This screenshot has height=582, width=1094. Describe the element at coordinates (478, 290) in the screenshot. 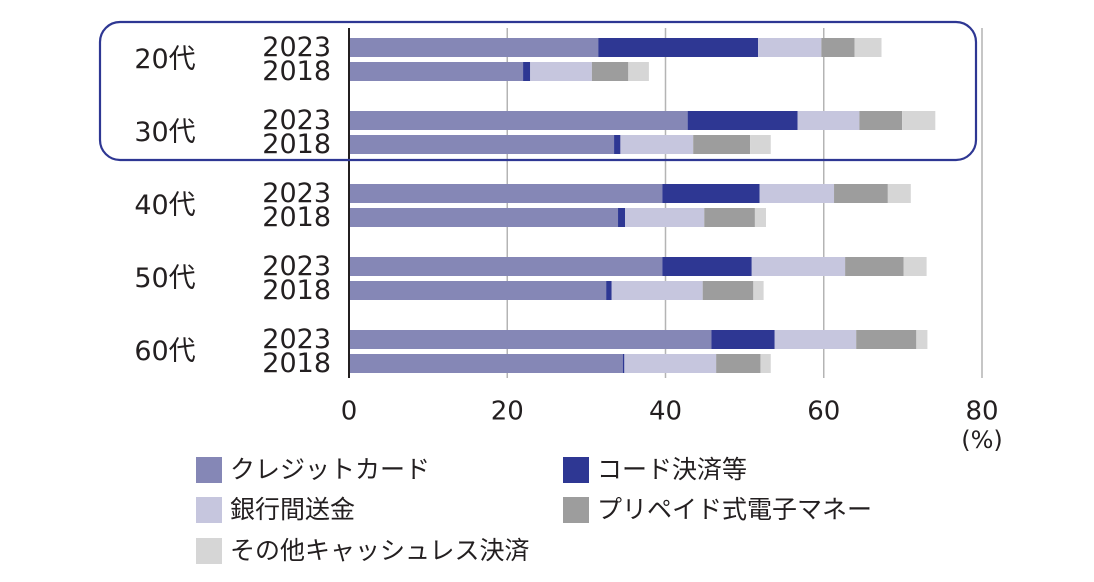

I see `bar-segment-g3-2018-s0` at that location.